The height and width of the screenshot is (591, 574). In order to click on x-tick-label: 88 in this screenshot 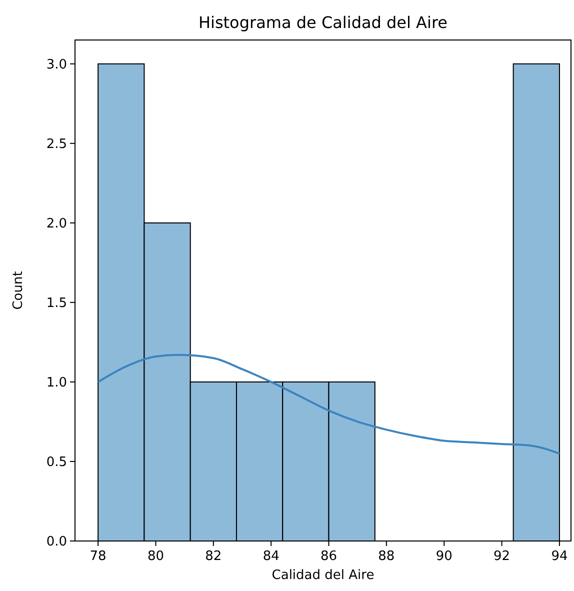, I will do `click(386, 556)`.